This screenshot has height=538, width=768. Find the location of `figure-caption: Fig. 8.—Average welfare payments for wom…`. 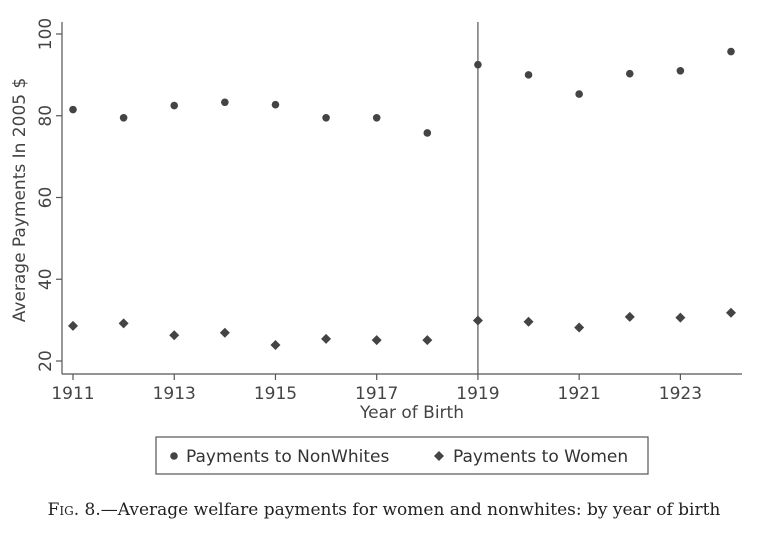

figure-caption: Fig. 8.—Average welfare payments for wom… is located at coordinates (384, 510).